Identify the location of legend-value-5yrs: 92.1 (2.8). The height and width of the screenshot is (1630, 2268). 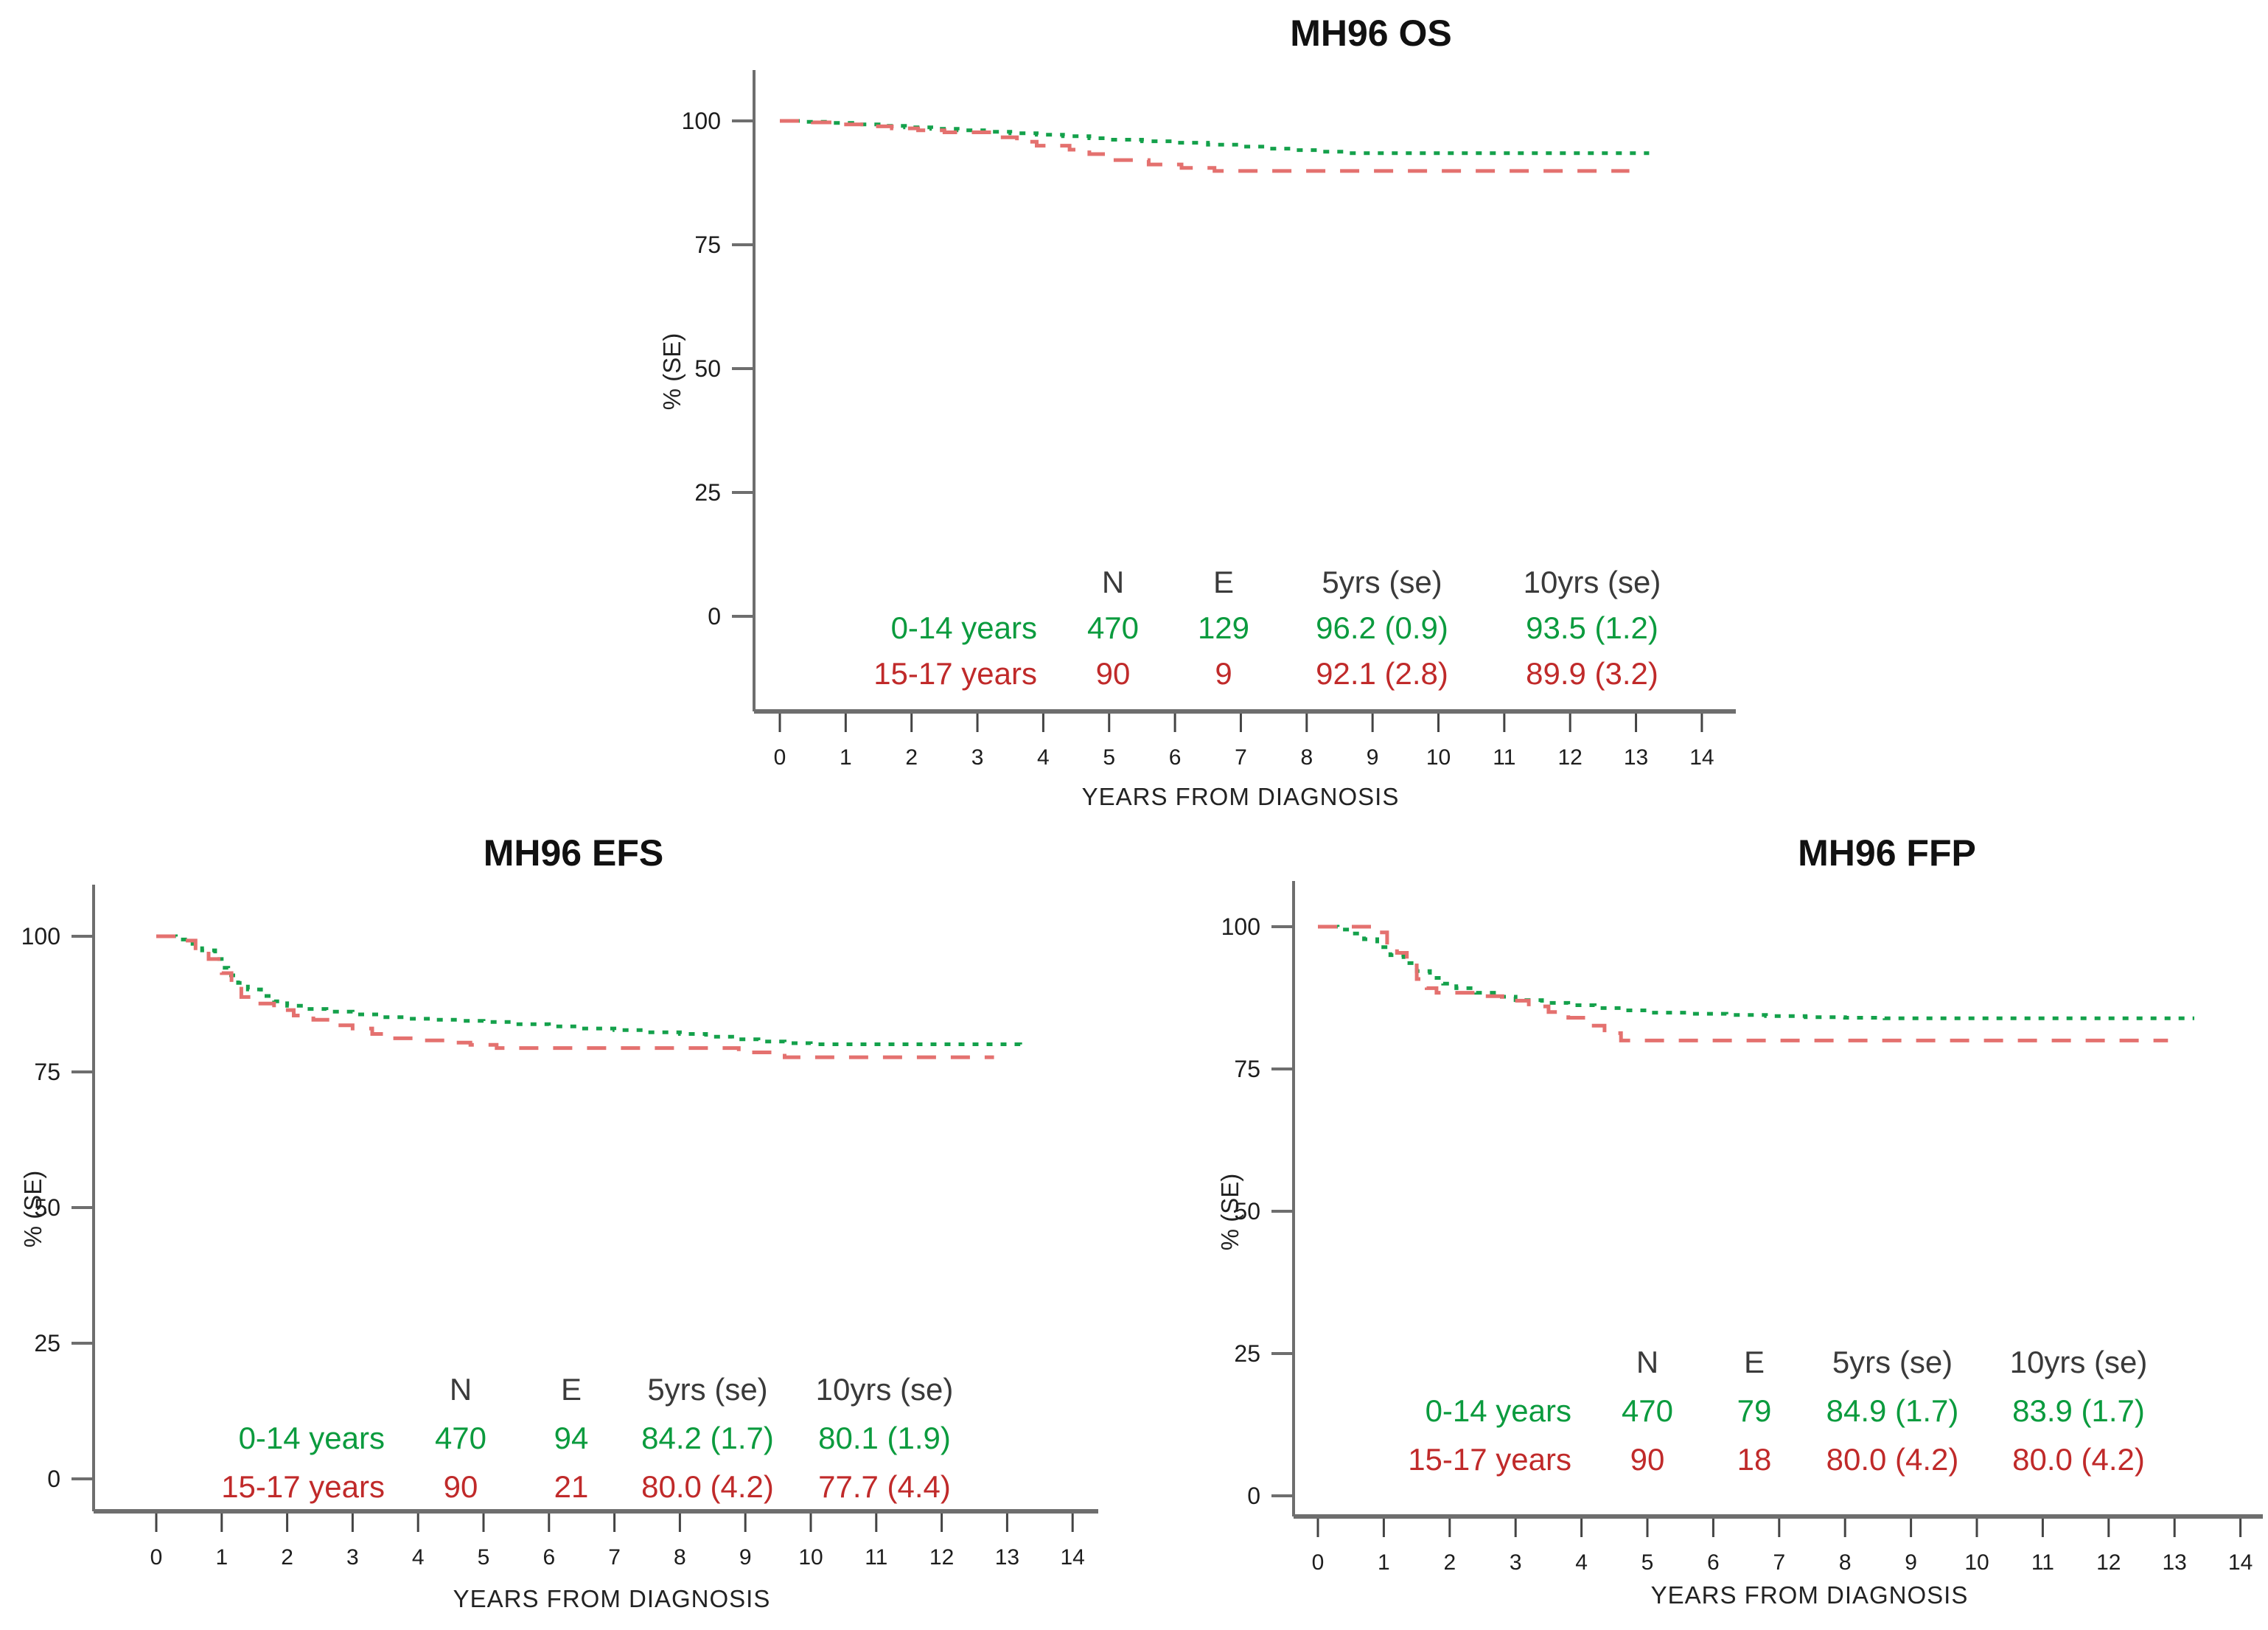
(1382, 673).